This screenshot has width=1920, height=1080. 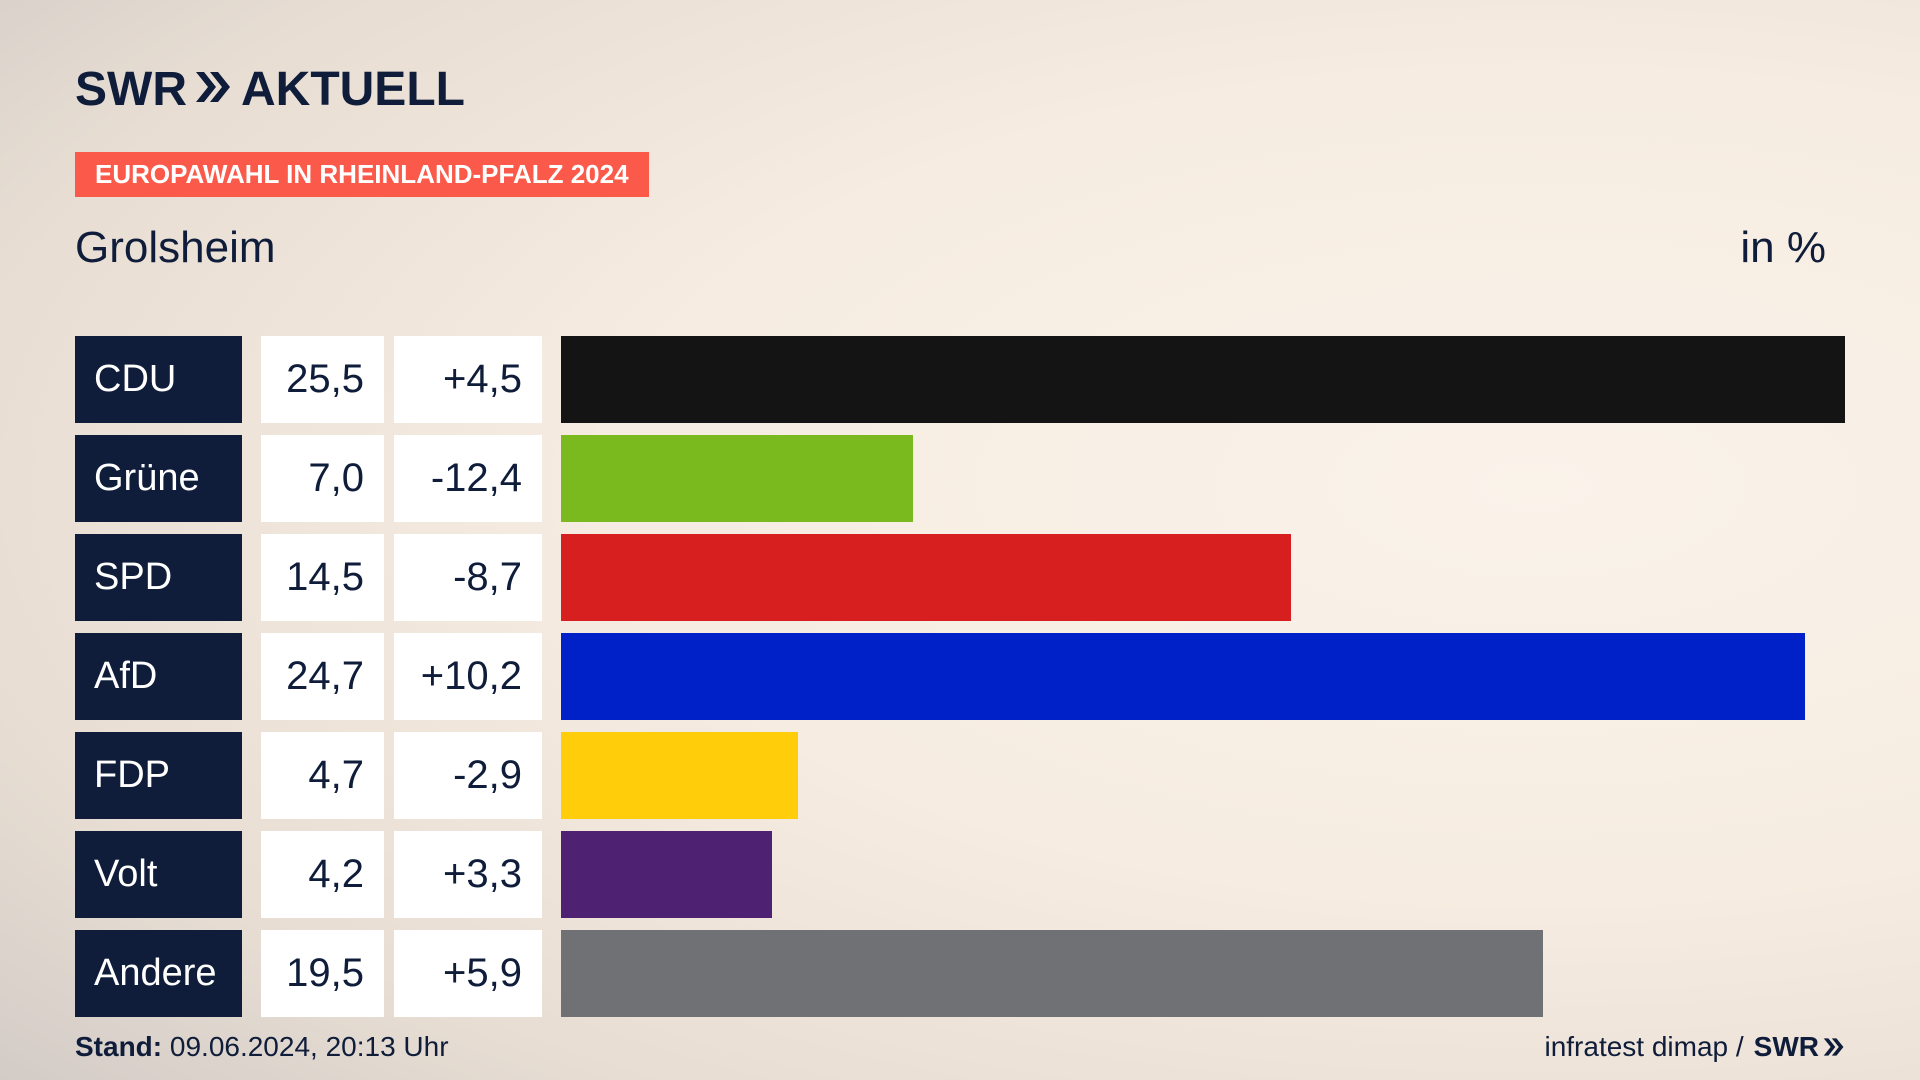 I want to click on change-value: +4,5, so click(x=468, y=379).